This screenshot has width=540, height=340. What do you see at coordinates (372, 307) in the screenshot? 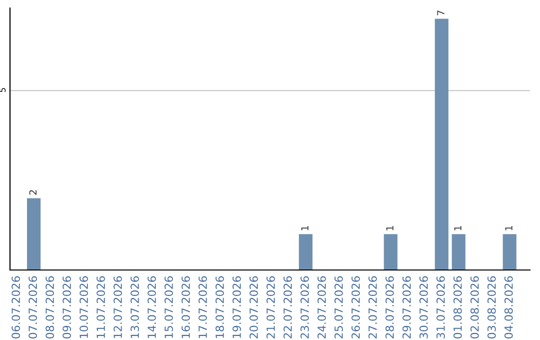
I see `x-tick-label: 27.07.2026` at bounding box center [372, 307].